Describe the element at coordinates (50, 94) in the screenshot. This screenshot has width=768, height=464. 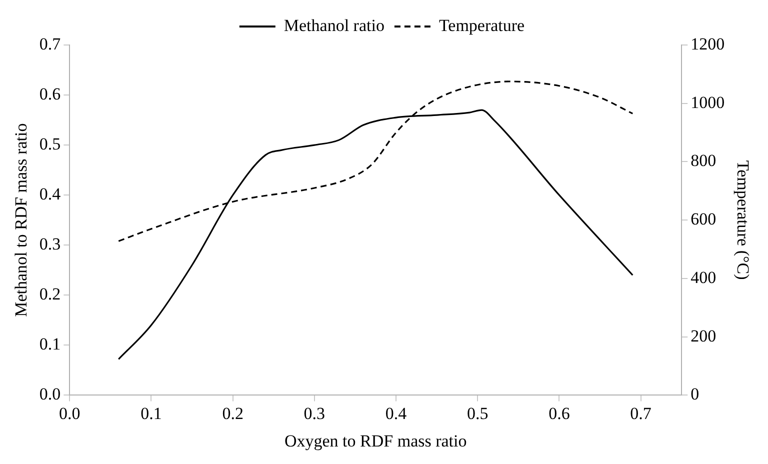
I see `y-tick-label: 0.6` at that location.